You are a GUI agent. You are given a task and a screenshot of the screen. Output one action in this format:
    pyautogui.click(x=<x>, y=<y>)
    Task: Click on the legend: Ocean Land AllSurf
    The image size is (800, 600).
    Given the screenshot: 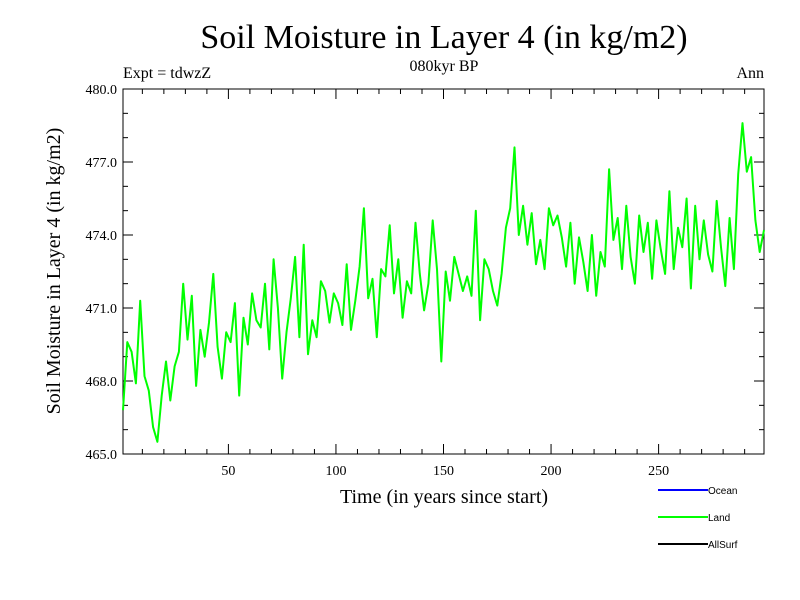 What is the action you would take?
    pyautogui.click(x=698, y=518)
    